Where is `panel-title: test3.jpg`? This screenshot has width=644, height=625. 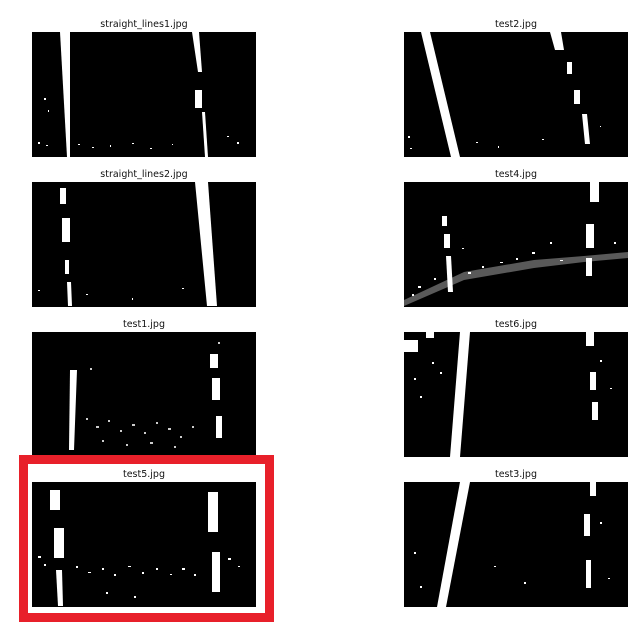 panel-title: test3.jpg is located at coordinates (515, 474).